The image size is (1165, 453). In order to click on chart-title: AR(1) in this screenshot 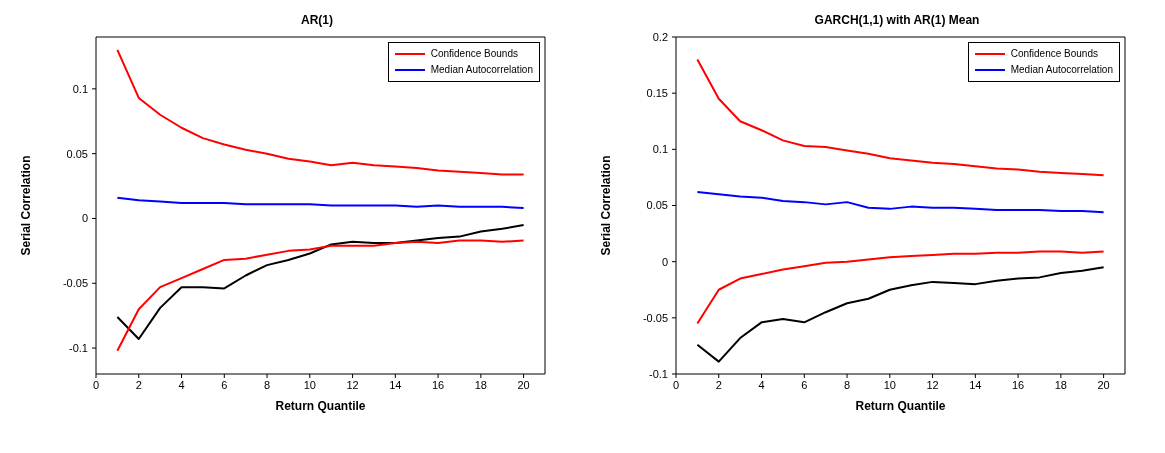, I will do `click(317, 20)`.